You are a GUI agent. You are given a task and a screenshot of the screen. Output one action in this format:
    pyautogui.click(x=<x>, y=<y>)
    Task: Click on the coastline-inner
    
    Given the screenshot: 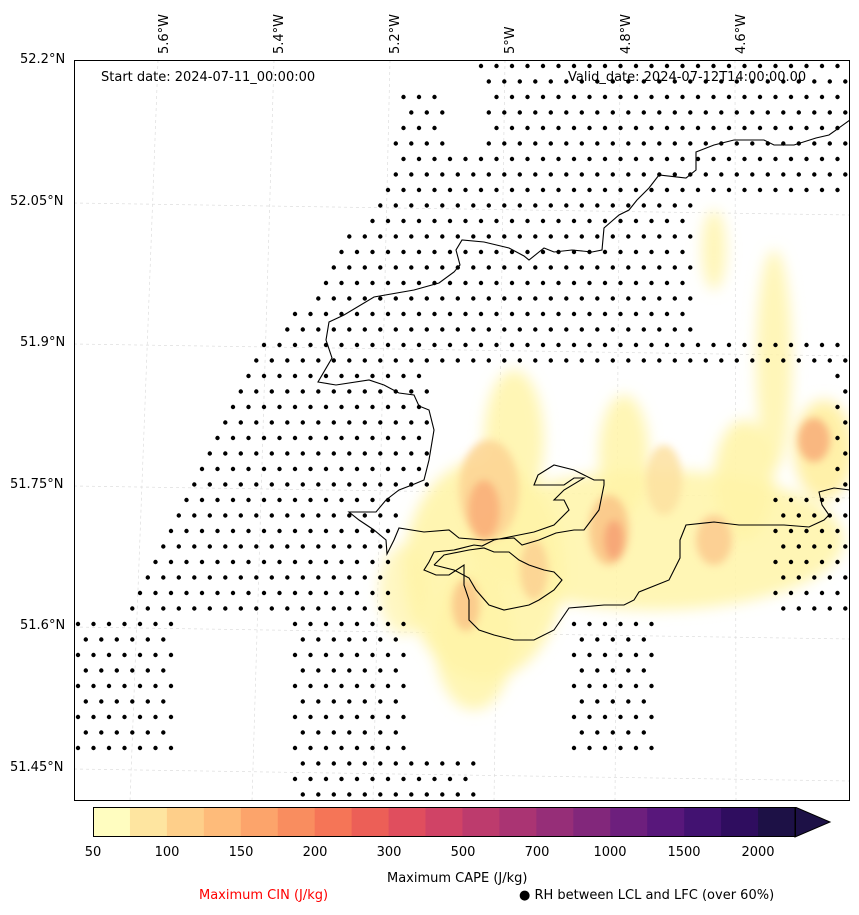 What is the action you would take?
    pyautogui.click(x=498, y=579)
    